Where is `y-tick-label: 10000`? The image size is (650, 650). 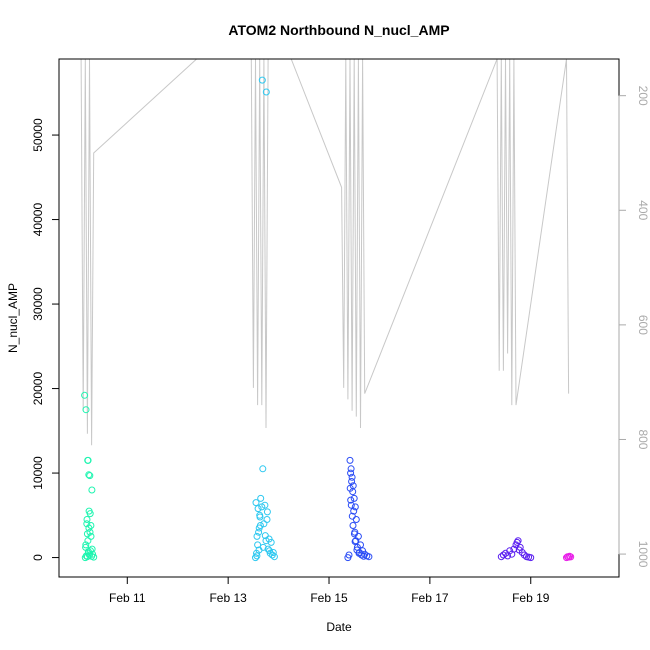
y-tick-label: 10000 is located at coordinates (38, 473).